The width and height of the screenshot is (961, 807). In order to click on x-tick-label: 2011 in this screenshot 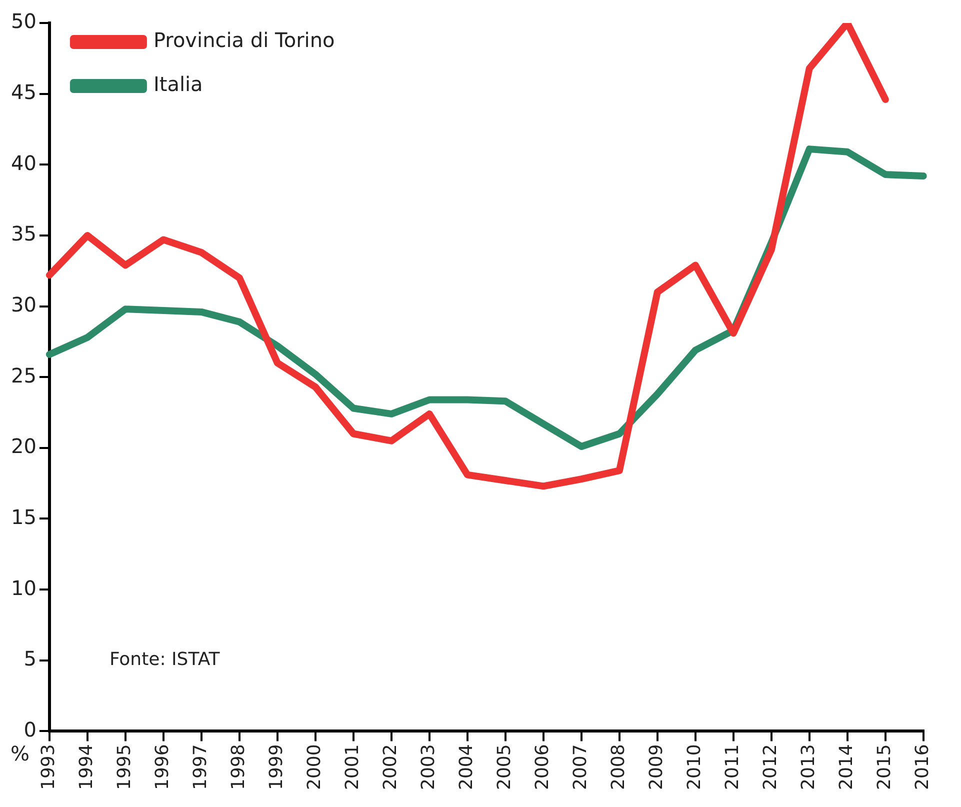, I will do `click(733, 767)`.